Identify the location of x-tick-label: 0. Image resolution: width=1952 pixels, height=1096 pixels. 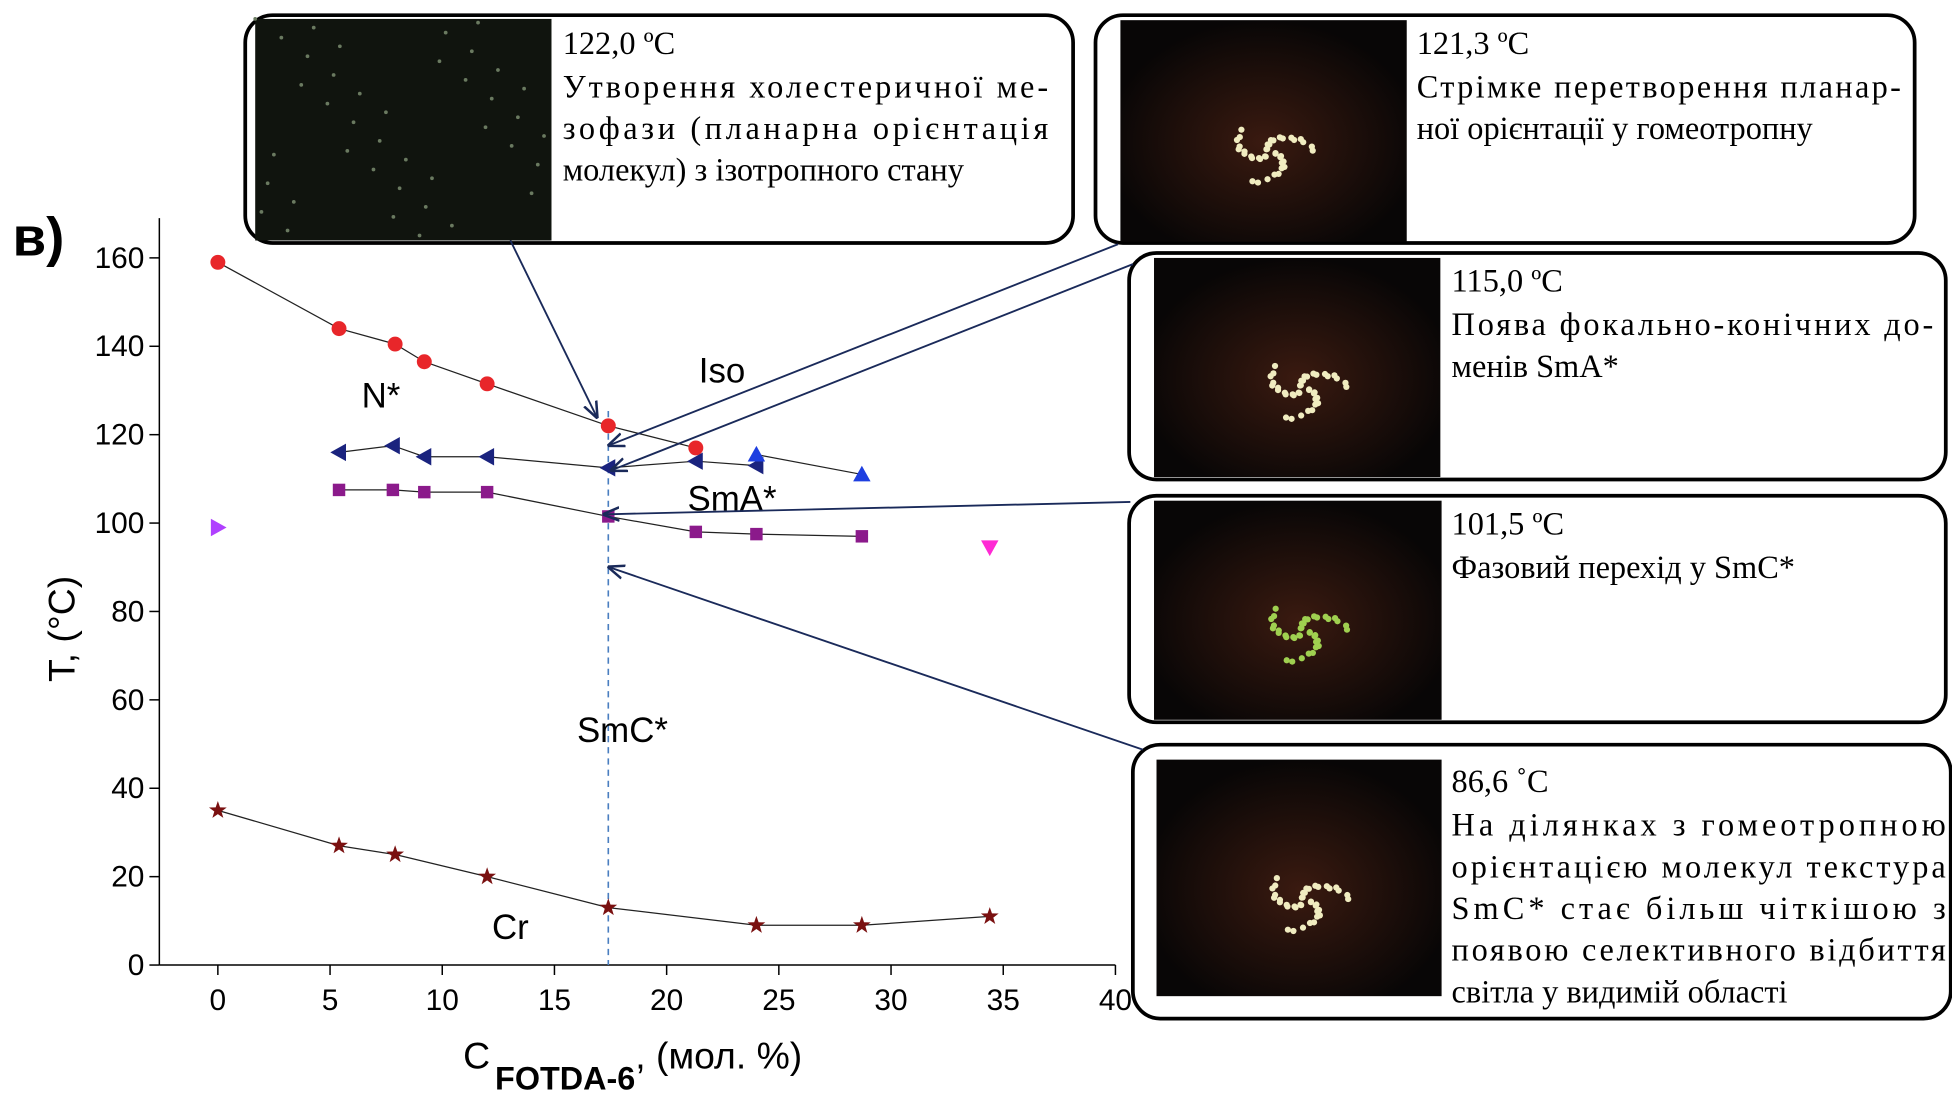
(218, 1000).